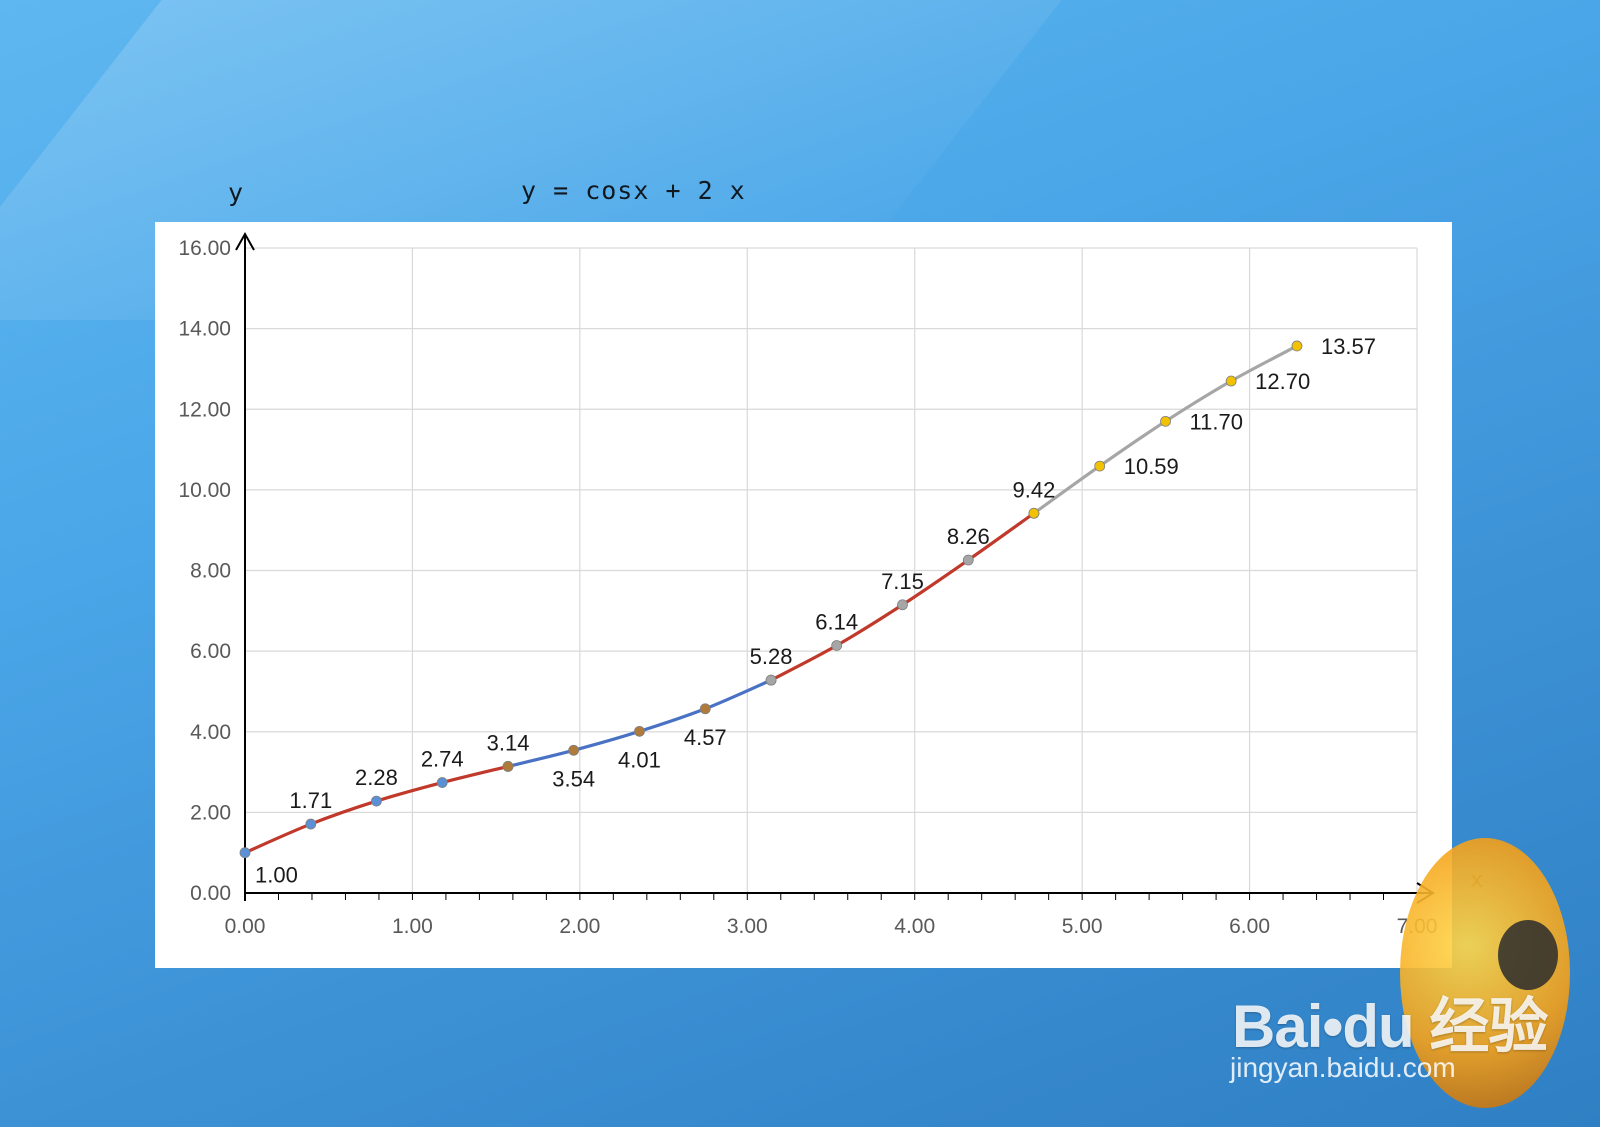 Image resolution: width=1600 pixels, height=1127 pixels. Describe the element at coordinates (1343, 1067) in the screenshot. I see `baidu-watermark-url: jingyan.baidu.com` at that location.